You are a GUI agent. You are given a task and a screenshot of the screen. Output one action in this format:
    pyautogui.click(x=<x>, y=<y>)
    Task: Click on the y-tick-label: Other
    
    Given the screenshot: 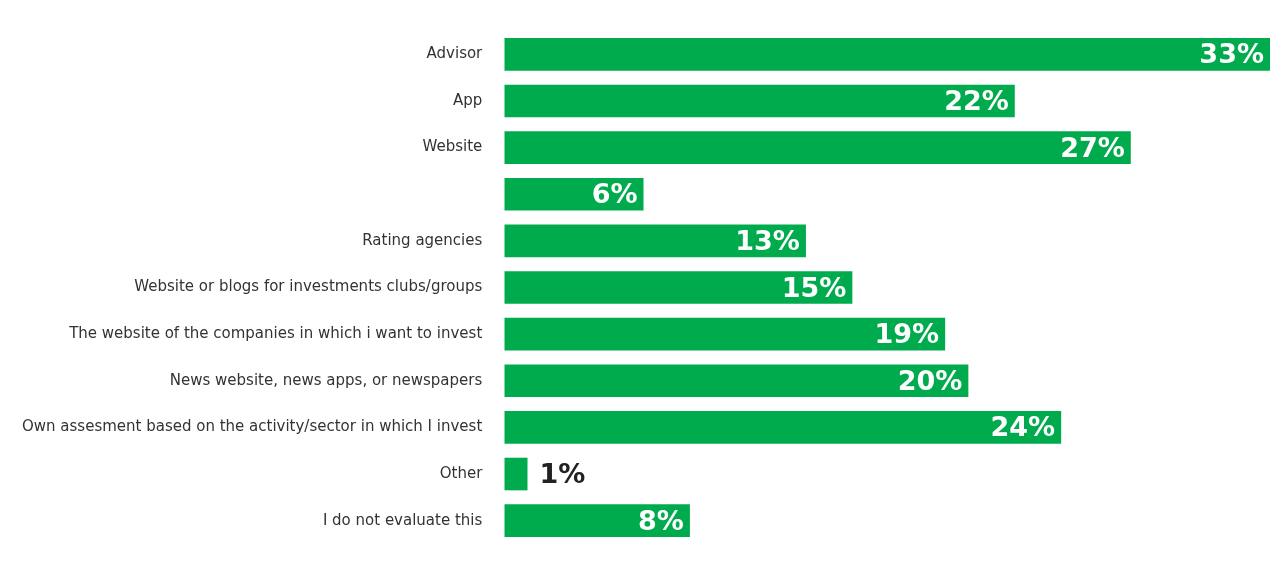 What is the action you would take?
    pyautogui.click(x=461, y=472)
    